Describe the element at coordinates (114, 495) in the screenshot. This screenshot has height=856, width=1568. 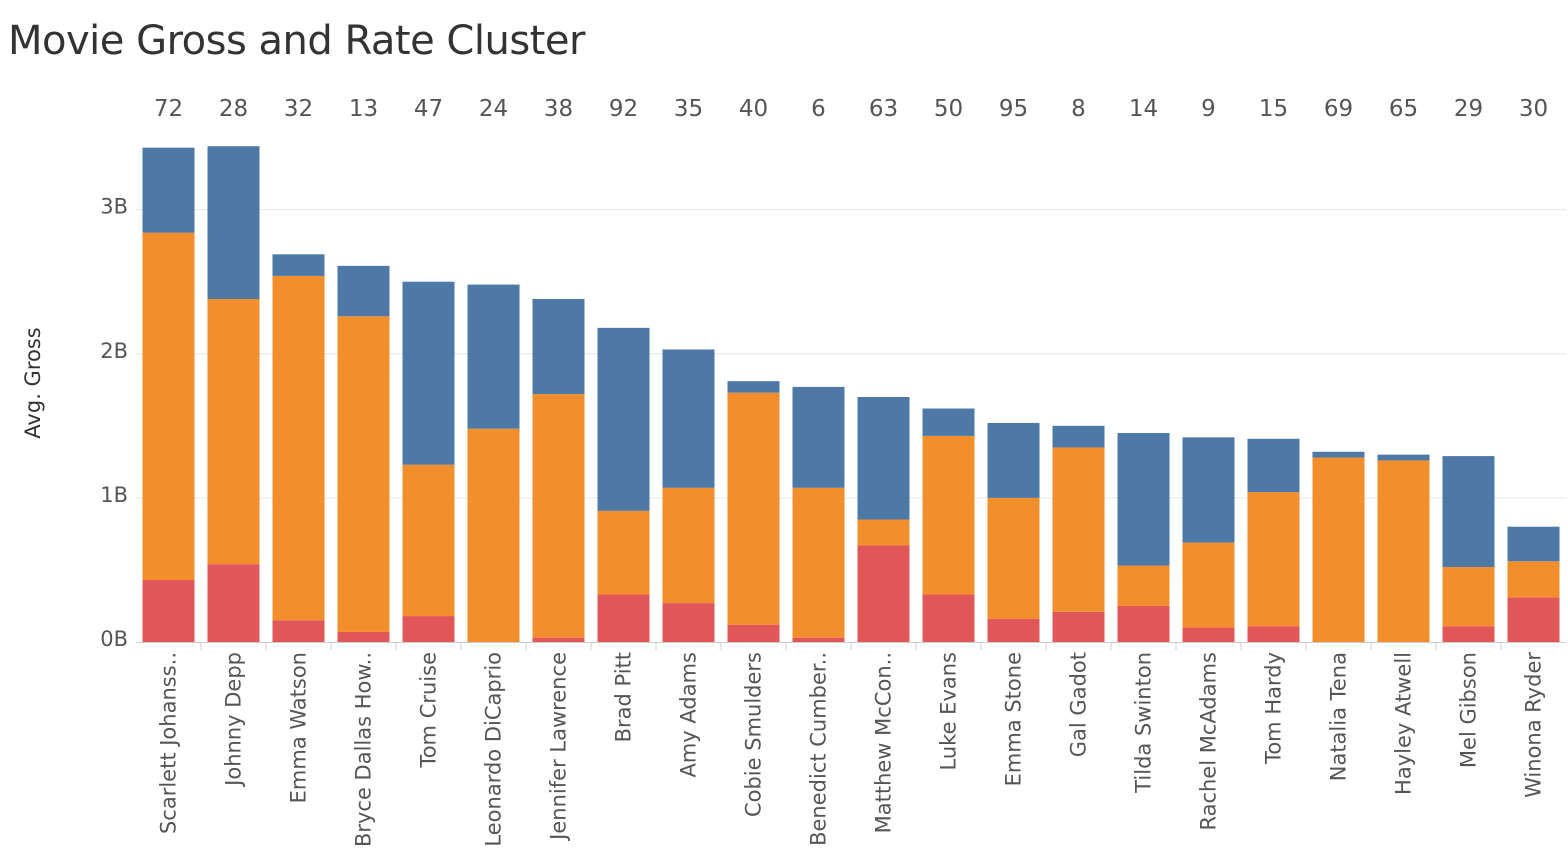
I see `y-tick-label: 1B` at that location.